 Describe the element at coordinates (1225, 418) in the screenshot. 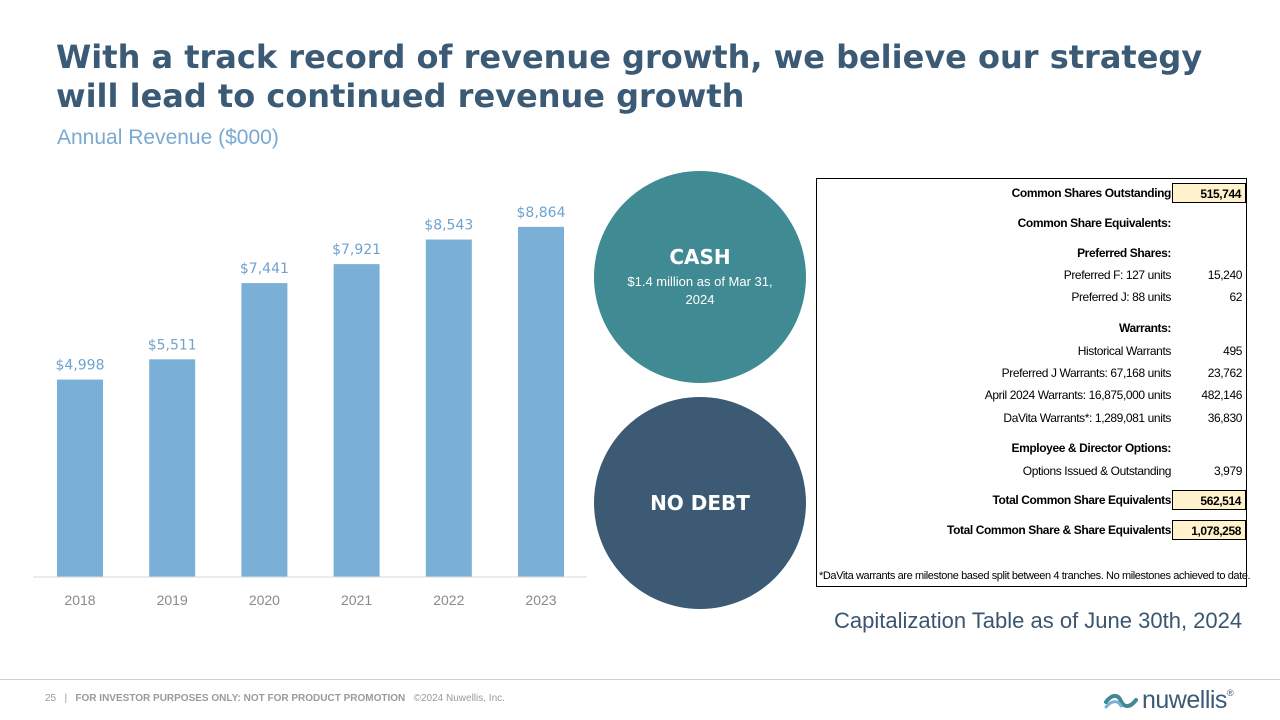

I see `row-value: 36,830` at that location.